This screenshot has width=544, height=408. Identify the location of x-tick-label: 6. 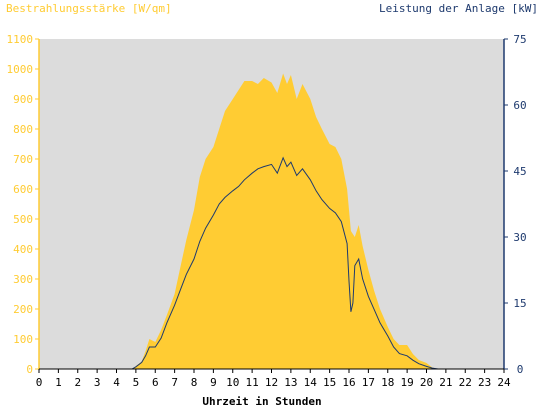
(155, 382).